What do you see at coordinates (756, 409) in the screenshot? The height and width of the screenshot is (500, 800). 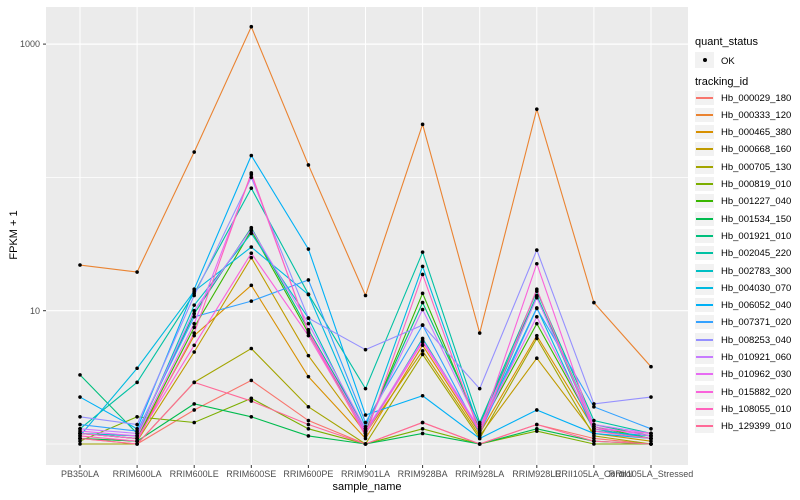 I see `legend-item-label: Hb_108055_010` at bounding box center [756, 409].